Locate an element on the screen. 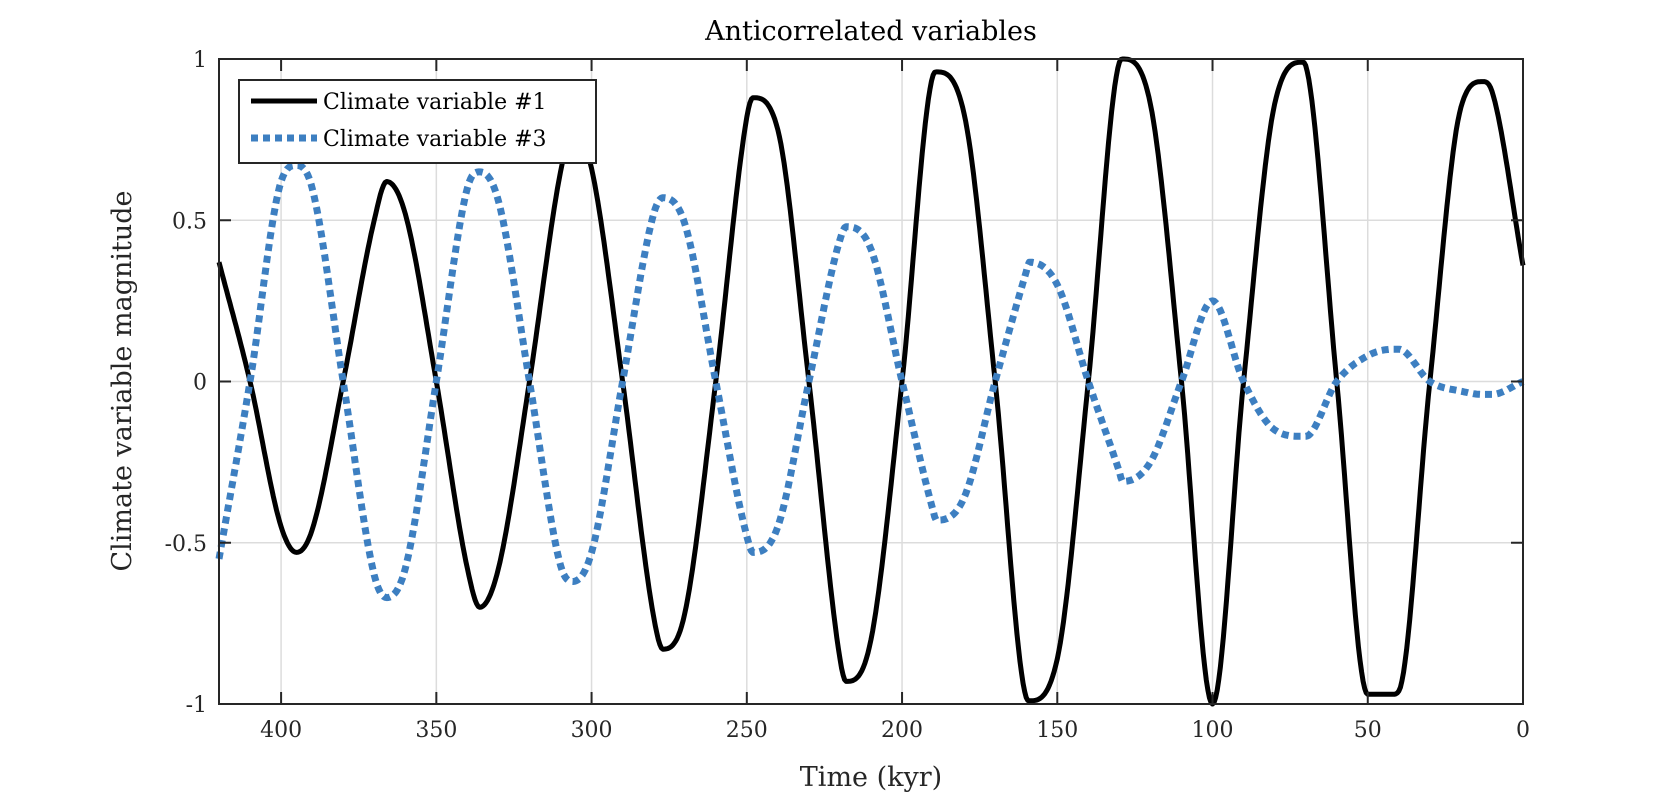 The image size is (1675, 800). x-tick-label: 400 is located at coordinates (281, 730).